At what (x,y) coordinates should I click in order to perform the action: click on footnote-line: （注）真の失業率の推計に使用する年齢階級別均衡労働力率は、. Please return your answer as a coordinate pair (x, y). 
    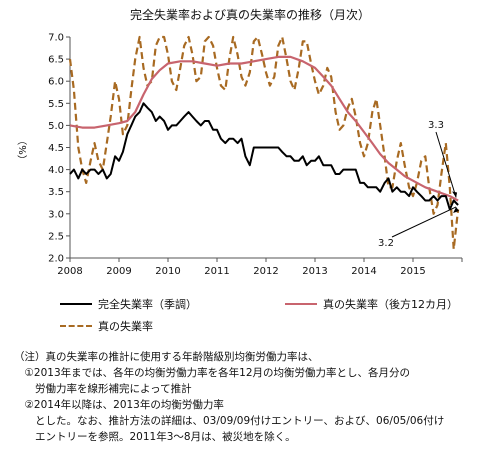
    Looking at the image, I should click on (166, 357).